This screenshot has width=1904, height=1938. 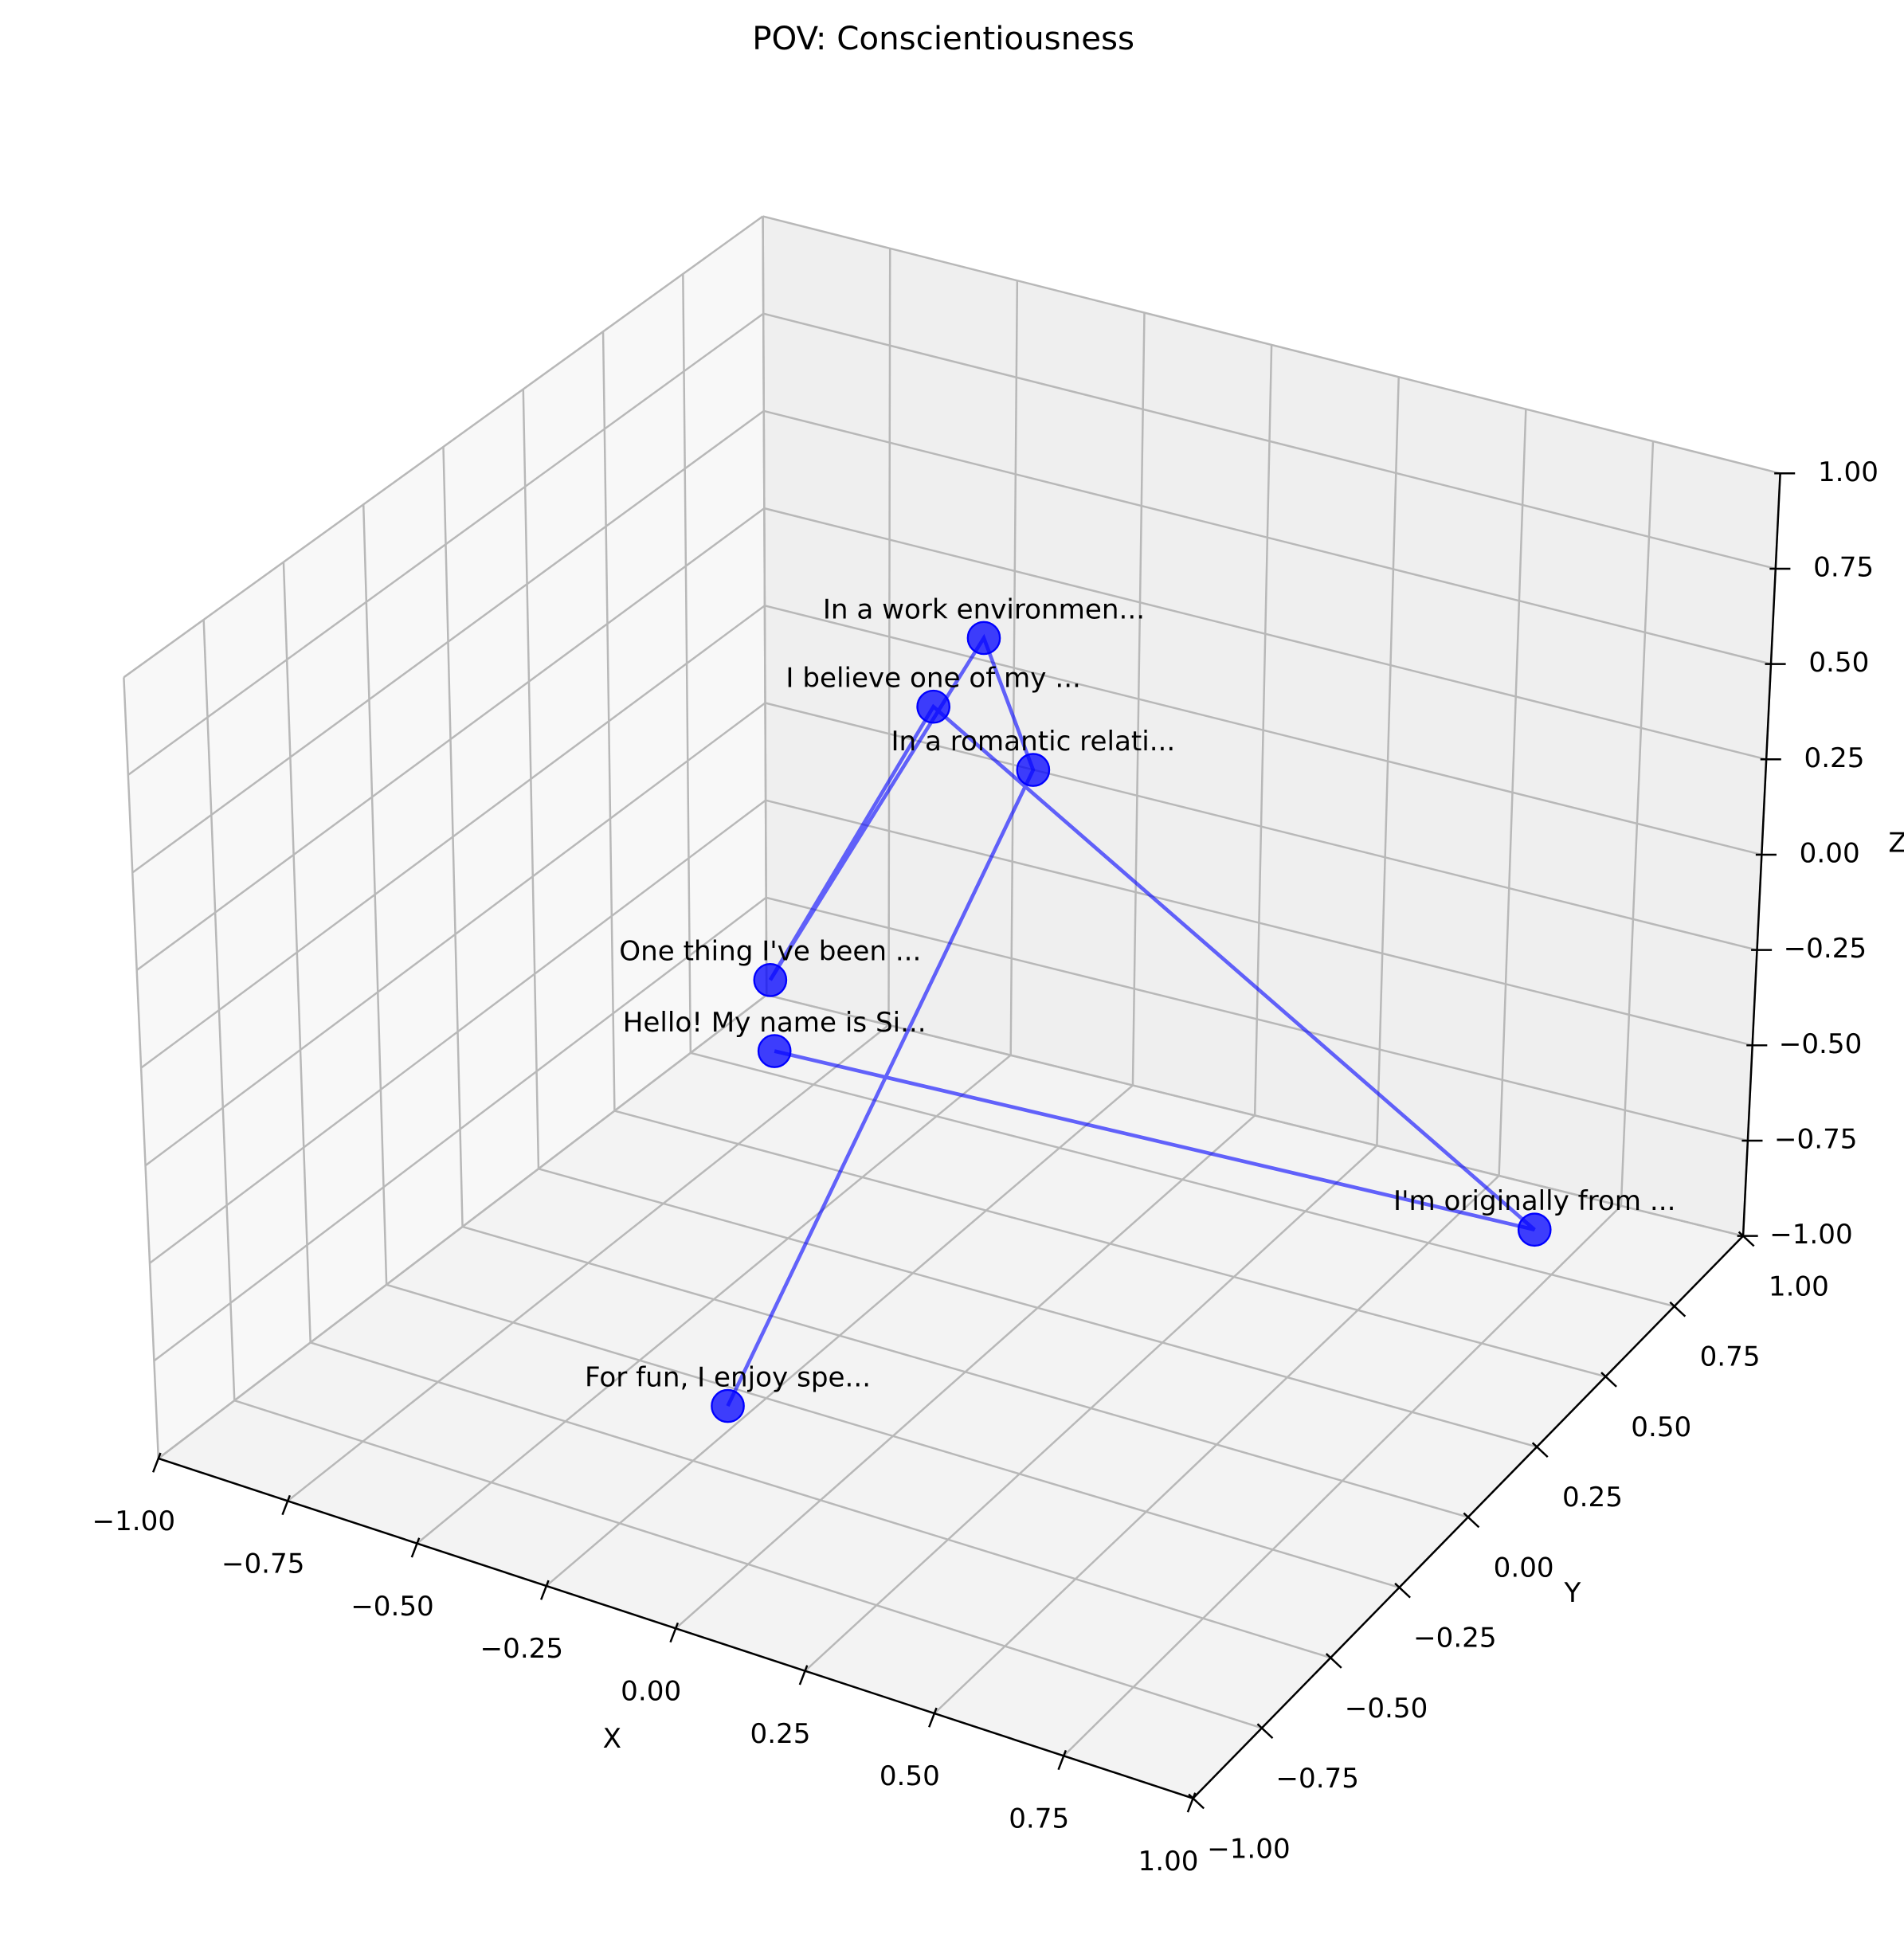 I want to click on x-tick-label: −0.50, so click(x=392, y=1607).